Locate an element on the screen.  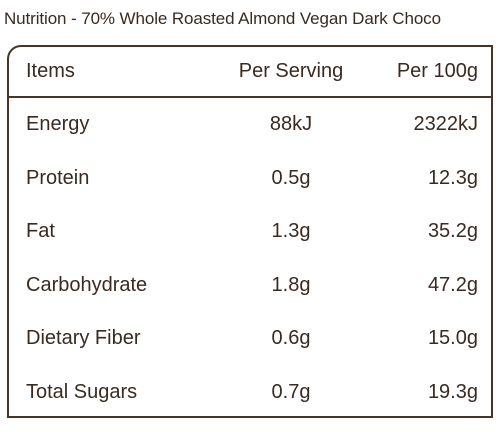
table-cell: 1.8g is located at coordinates (291, 284).